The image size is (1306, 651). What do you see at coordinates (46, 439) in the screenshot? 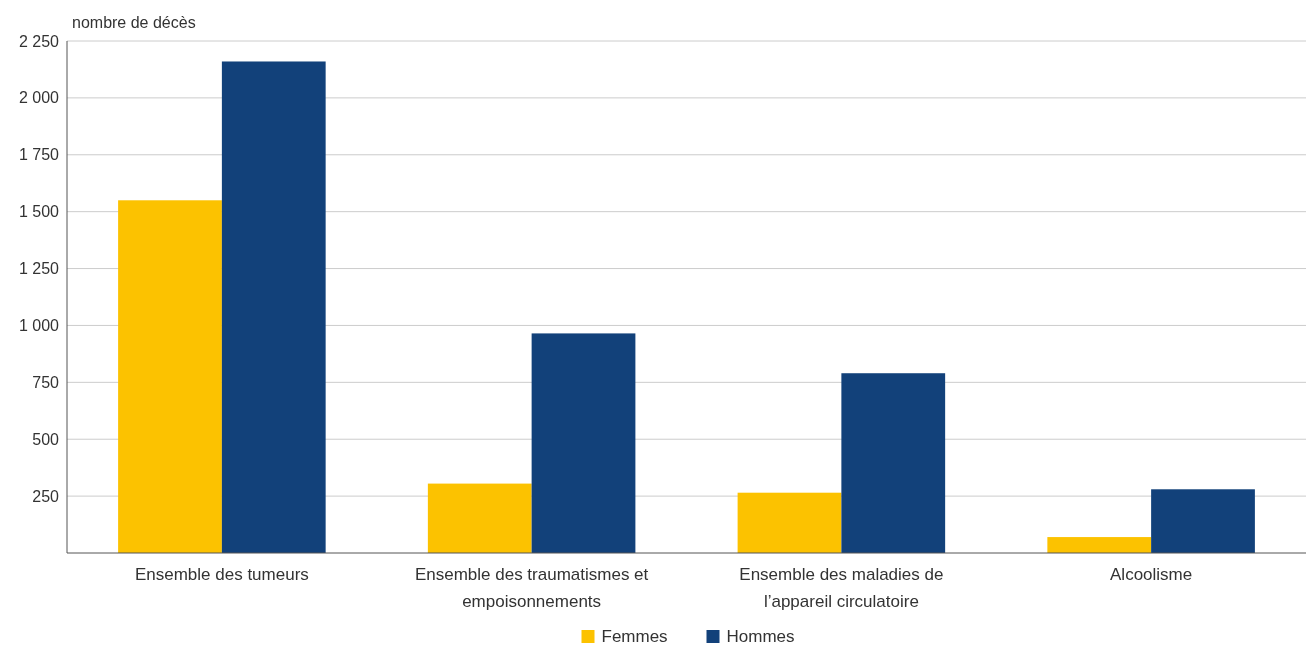
I see `y-tick-label: 500` at bounding box center [46, 439].